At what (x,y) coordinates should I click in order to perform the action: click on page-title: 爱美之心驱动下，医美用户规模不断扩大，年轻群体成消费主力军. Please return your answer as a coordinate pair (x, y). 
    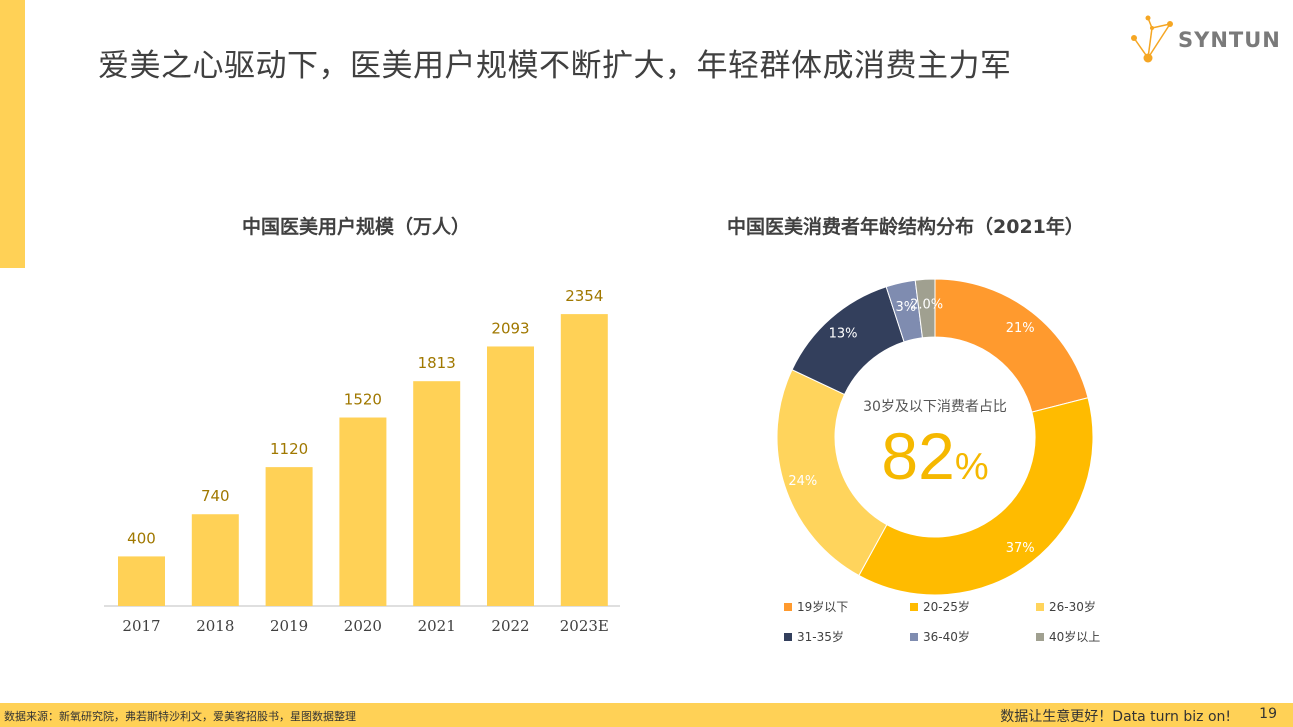
    Looking at the image, I should click on (555, 66).